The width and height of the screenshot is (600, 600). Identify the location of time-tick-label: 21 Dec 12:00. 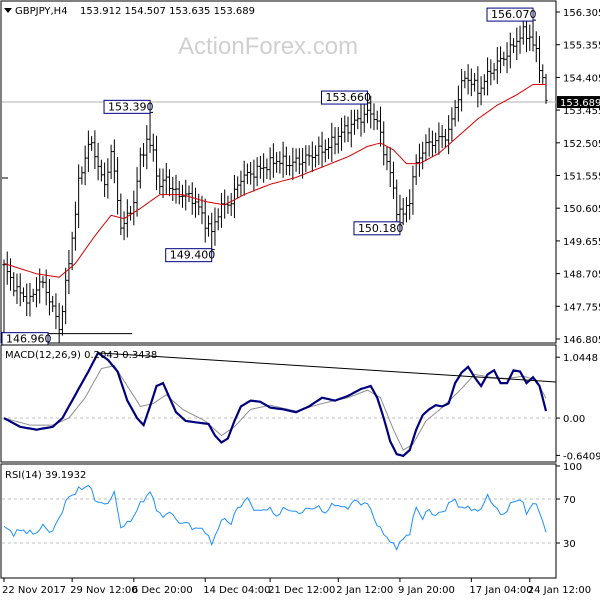
(301, 590).